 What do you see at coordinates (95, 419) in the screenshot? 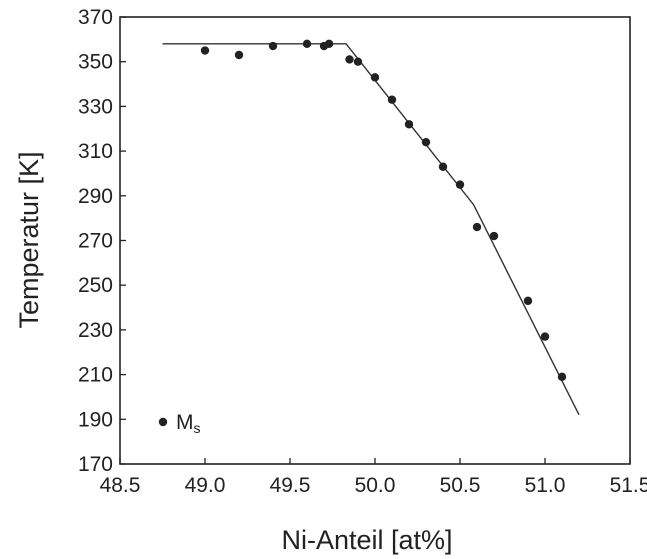
I see `y-tick-label: 190` at bounding box center [95, 419].